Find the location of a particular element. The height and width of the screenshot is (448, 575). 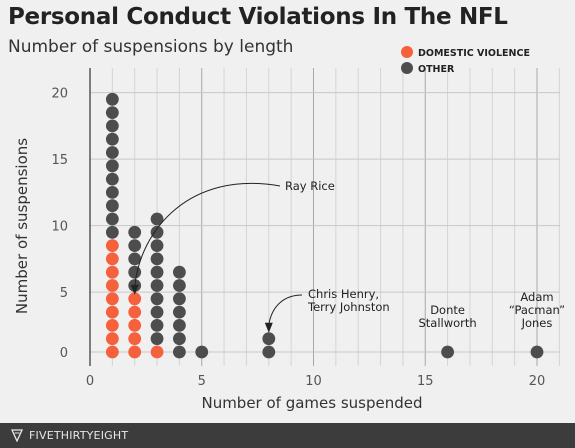

footer-bar: FIVETHIRTYEIGHT is located at coordinates (287, 435).